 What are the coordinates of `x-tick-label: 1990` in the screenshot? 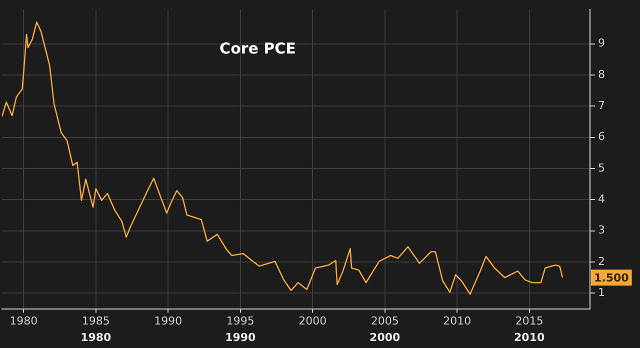 It's located at (168, 321).